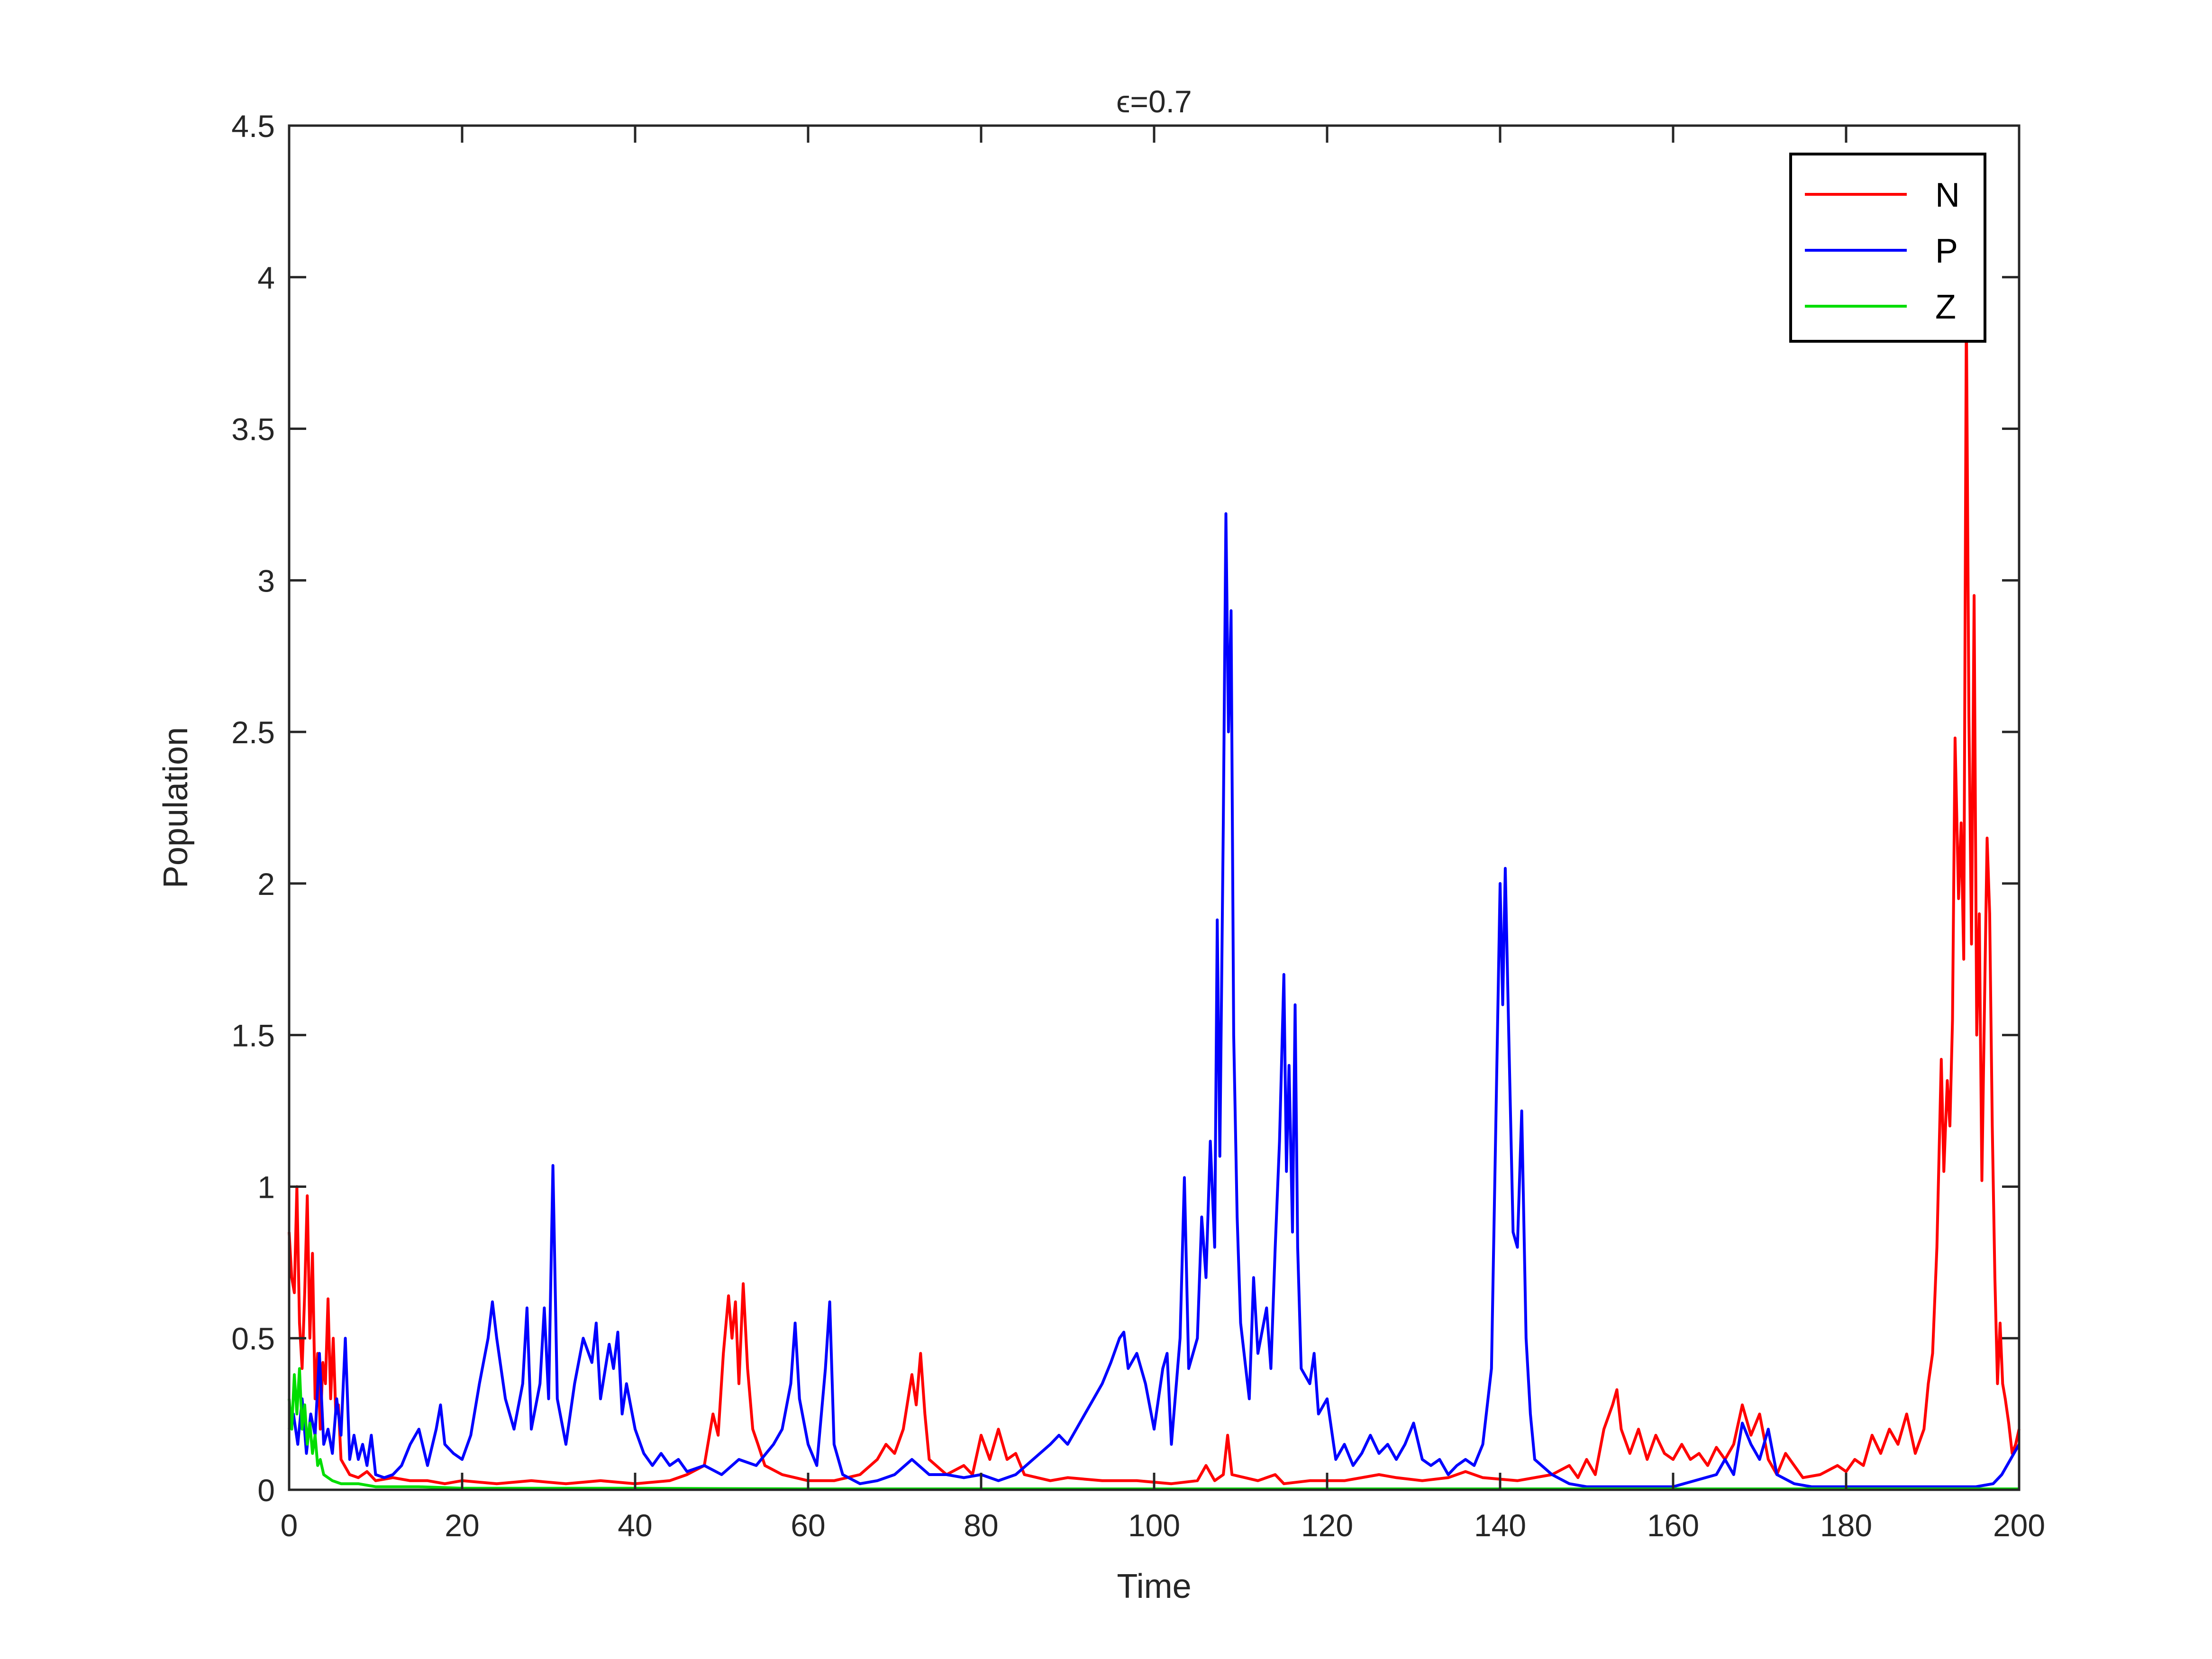 Image resolution: width=2212 pixels, height=1659 pixels. Describe the element at coordinates (1846, 1525) in the screenshot. I see `x-tick-label: 180` at that location.